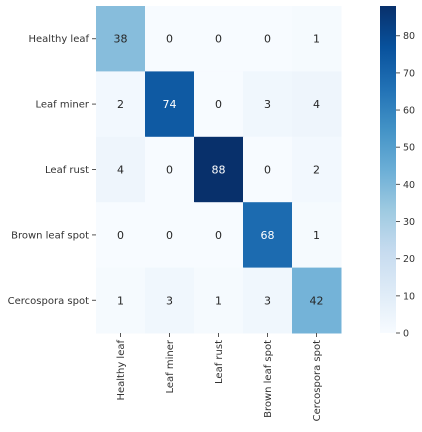  I want to click on colorbar-tick-label: 30, so click(409, 222).